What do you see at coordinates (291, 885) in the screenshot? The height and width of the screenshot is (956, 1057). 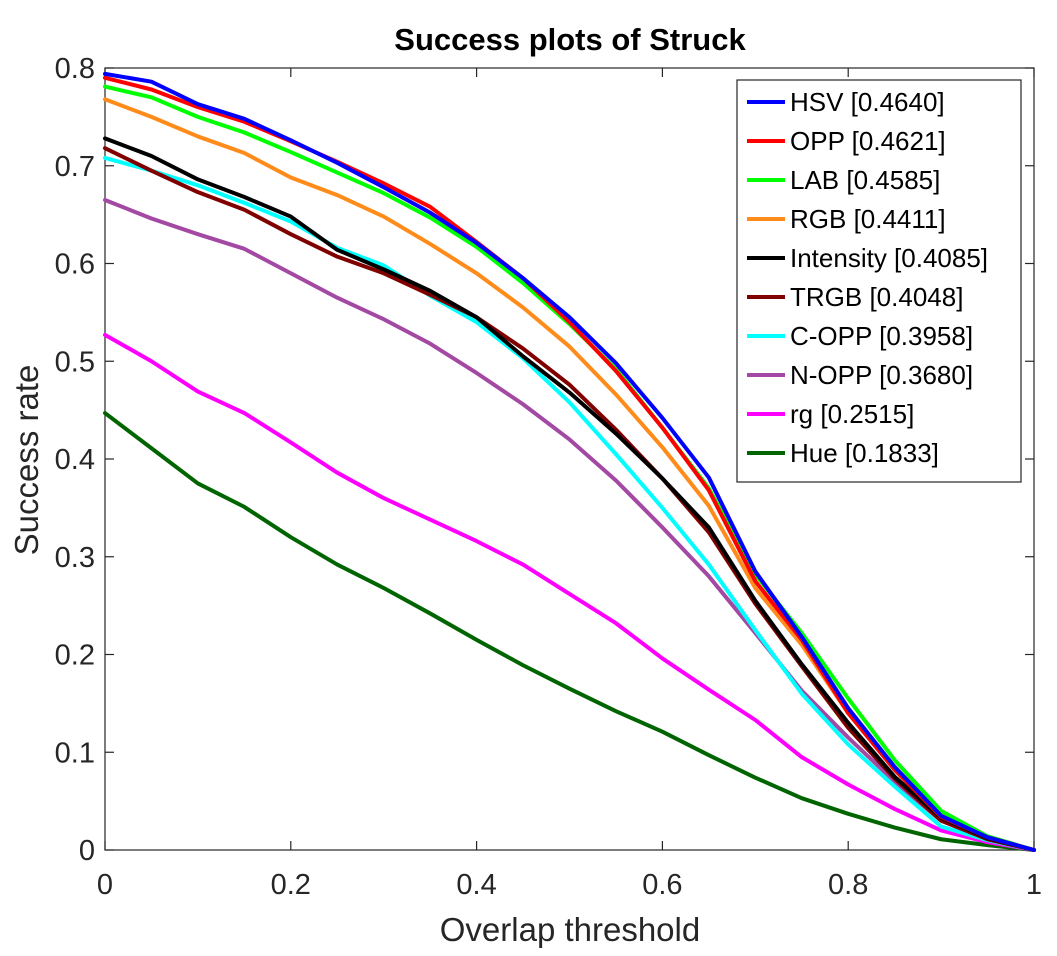 I see `x-tick-label: 0.2` at bounding box center [291, 885].